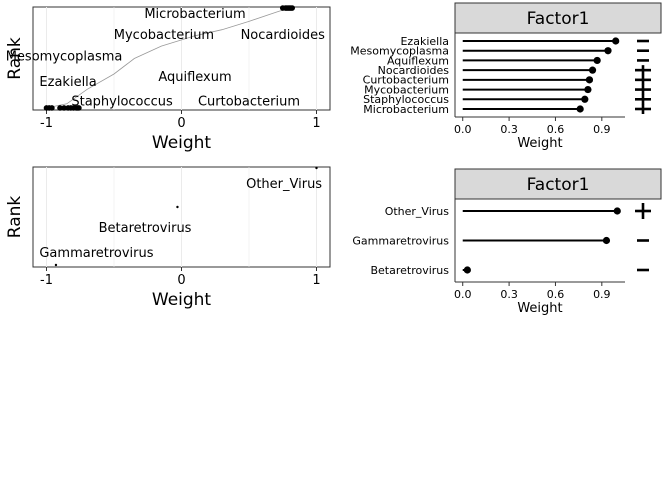 Image resolution: width=672 pixels, height=480 pixels. I want to click on category-label: Mycobacterium, so click(406, 89).